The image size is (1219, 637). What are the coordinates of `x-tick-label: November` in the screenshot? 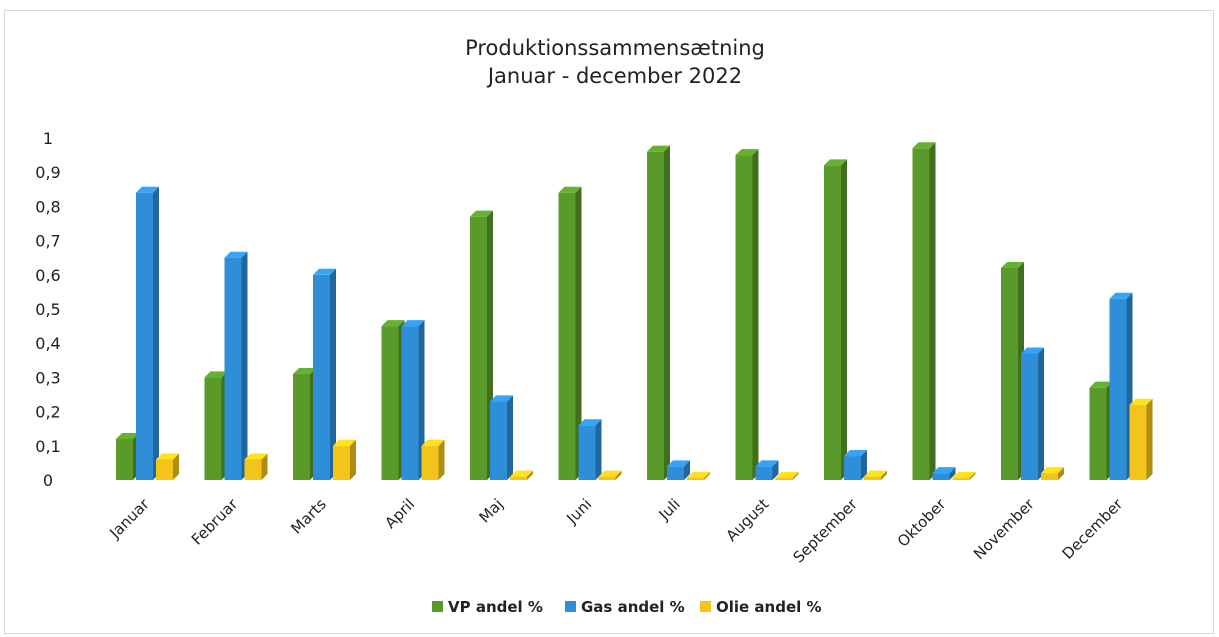 It's located at (1004, 529).